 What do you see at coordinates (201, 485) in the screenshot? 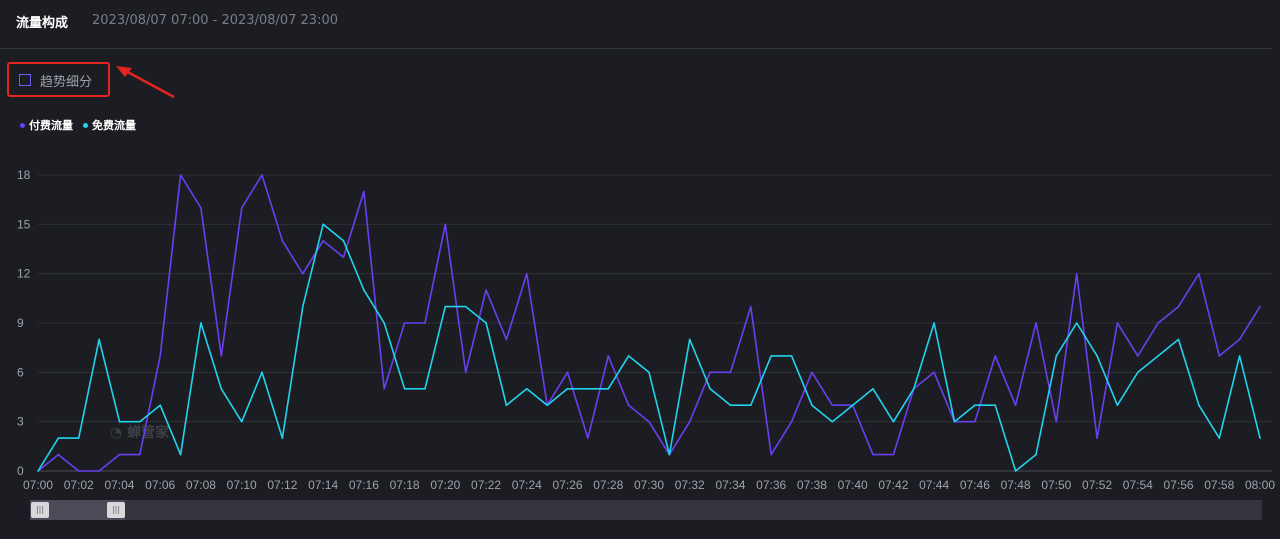
I see `x-tick-label: 07:08` at bounding box center [201, 485].